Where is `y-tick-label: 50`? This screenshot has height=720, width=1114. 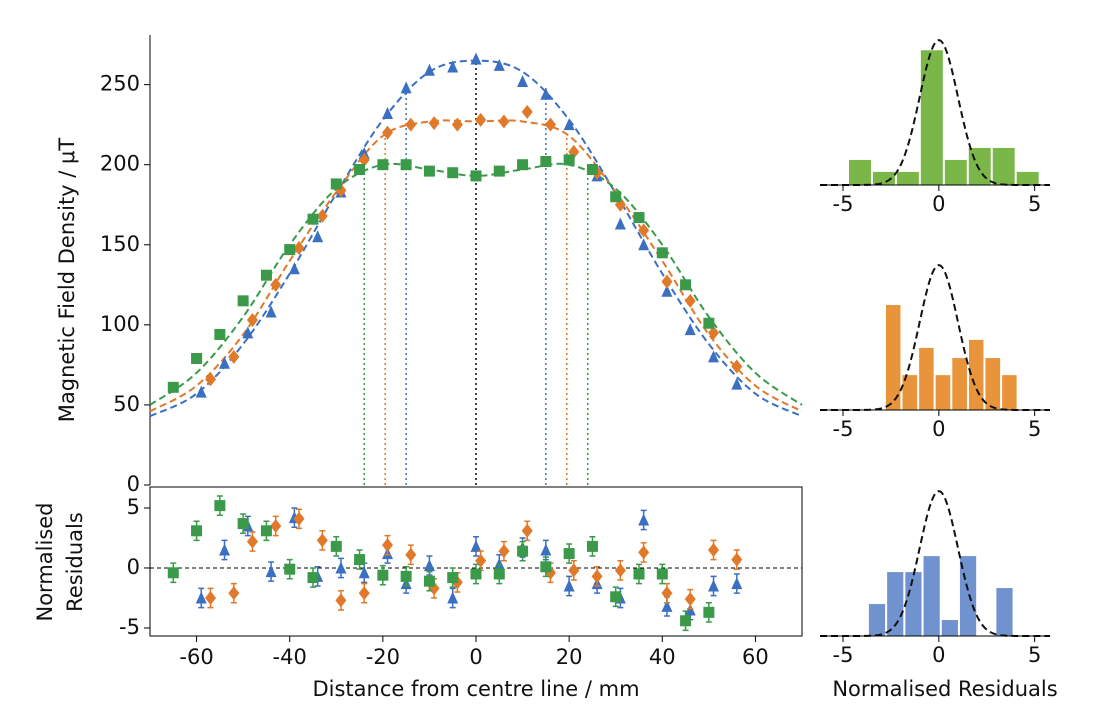
y-tick-label: 50 is located at coordinates (126, 404).